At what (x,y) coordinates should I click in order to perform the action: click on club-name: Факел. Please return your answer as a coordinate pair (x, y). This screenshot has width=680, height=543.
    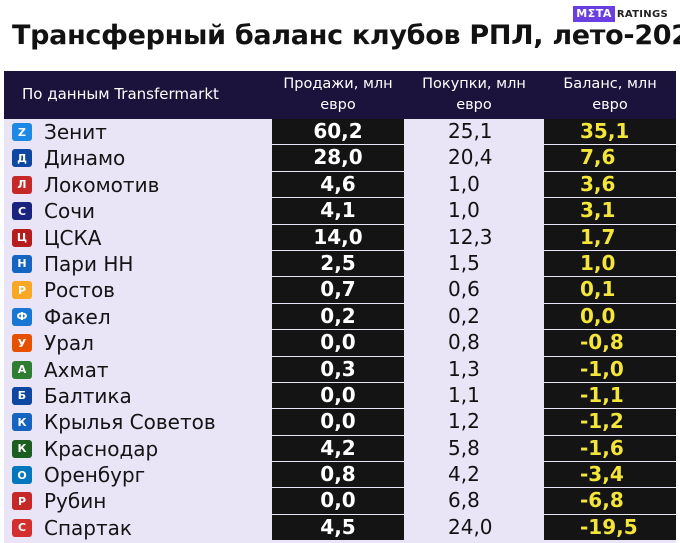
    Looking at the image, I should click on (77, 316).